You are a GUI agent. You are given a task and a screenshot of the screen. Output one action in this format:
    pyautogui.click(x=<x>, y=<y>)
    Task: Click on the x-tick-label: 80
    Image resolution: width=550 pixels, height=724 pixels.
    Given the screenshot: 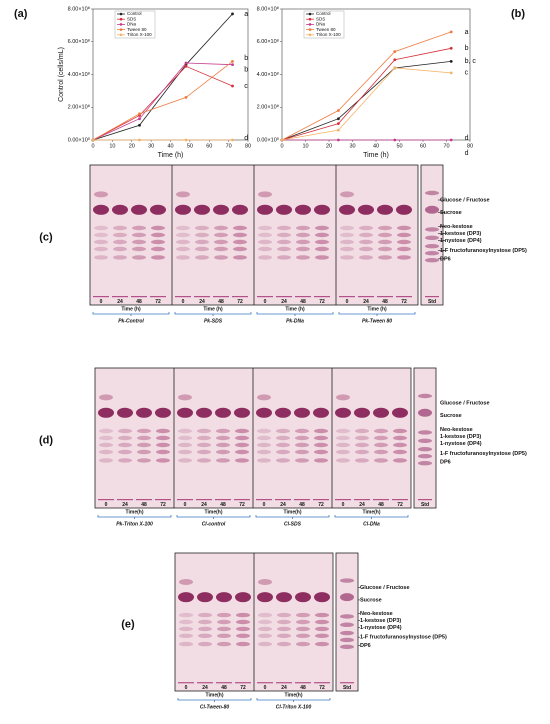 What is the action you would take?
    pyautogui.click(x=470, y=146)
    